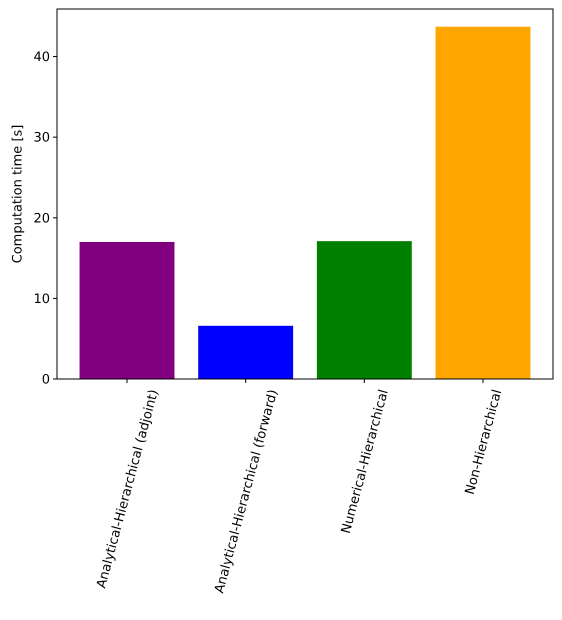  Describe the element at coordinates (41, 299) in the screenshot. I see `y-tick-label: 10` at that location.